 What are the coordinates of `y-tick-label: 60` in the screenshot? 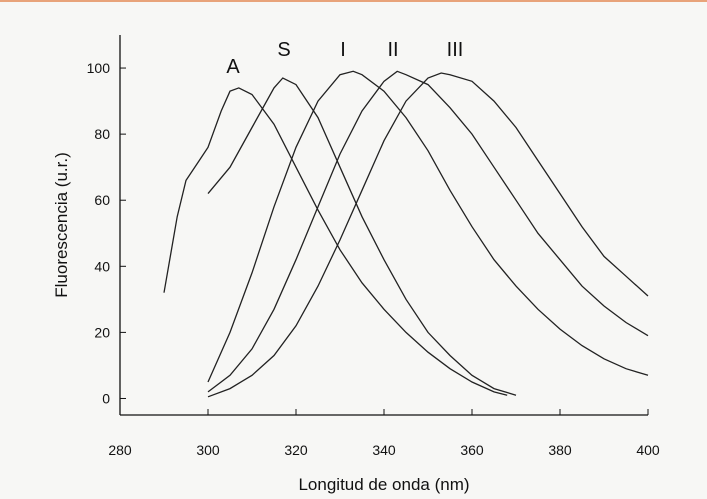 It's located at (102, 200).